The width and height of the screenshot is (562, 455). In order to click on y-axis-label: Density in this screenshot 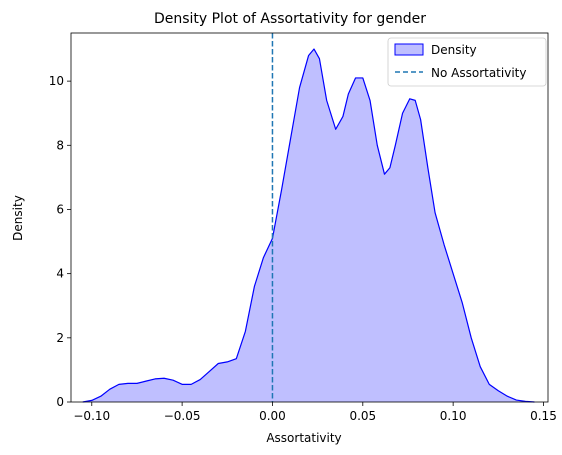, I will do `click(18, 218)`.